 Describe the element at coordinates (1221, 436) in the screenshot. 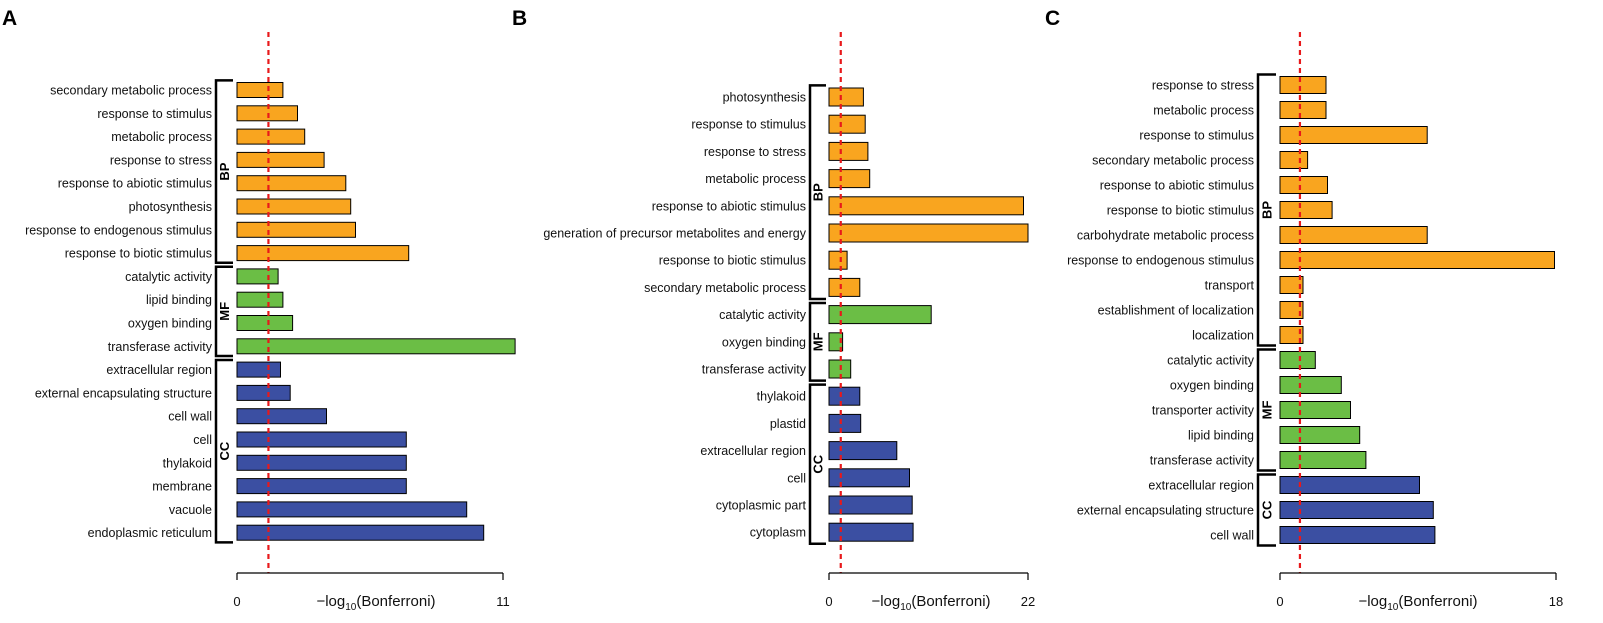

I see `category-label: lipid binding` at that location.